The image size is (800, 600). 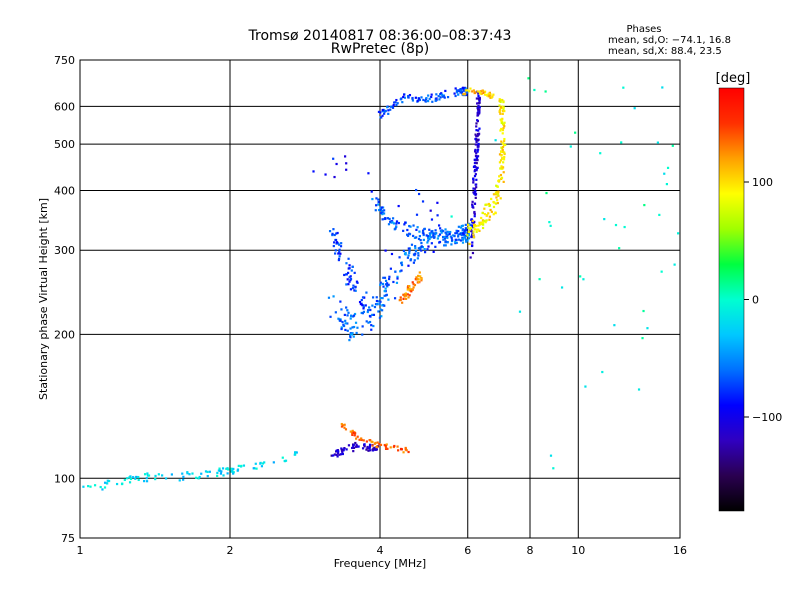 What do you see at coordinates (763, 300) in the screenshot?
I see `colorbar-ticks: 100 0 −100` at bounding box center [763, 300].